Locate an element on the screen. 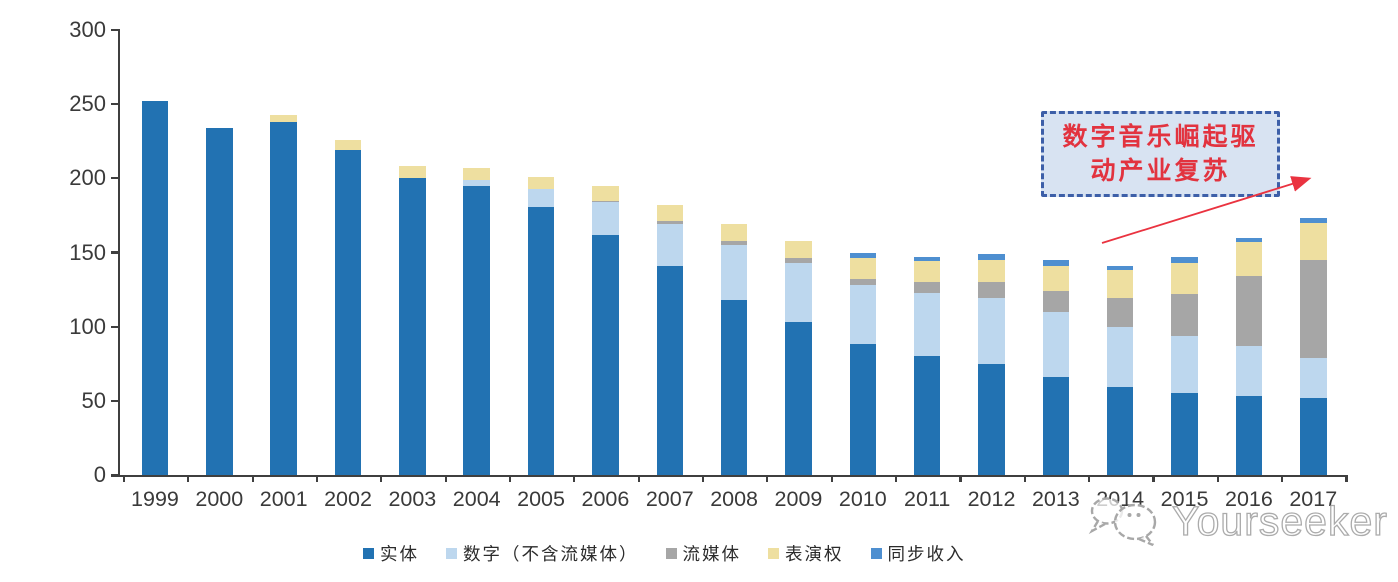  x-tick-label: 2008 is located at coordinates (734, 499).